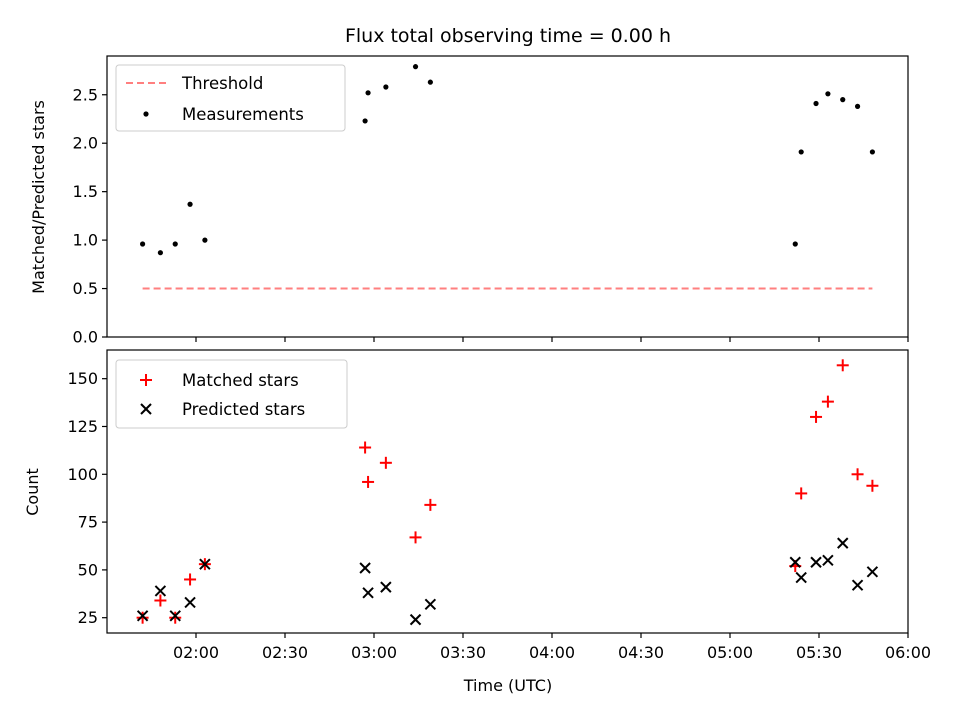  I want to click on bottom-ytick-label: 25, so click(88, 617).